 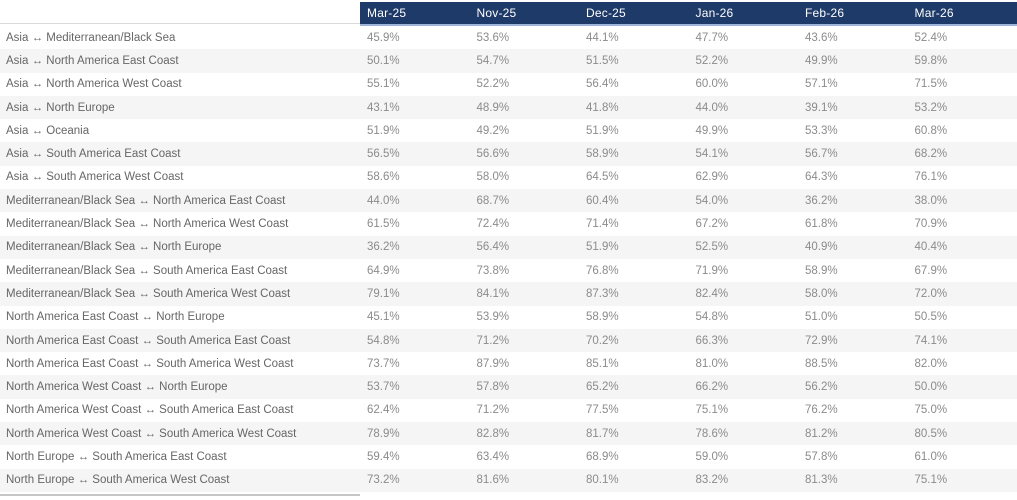 I want to click on value-cell: 50.5%, so click(x=931, y=317).